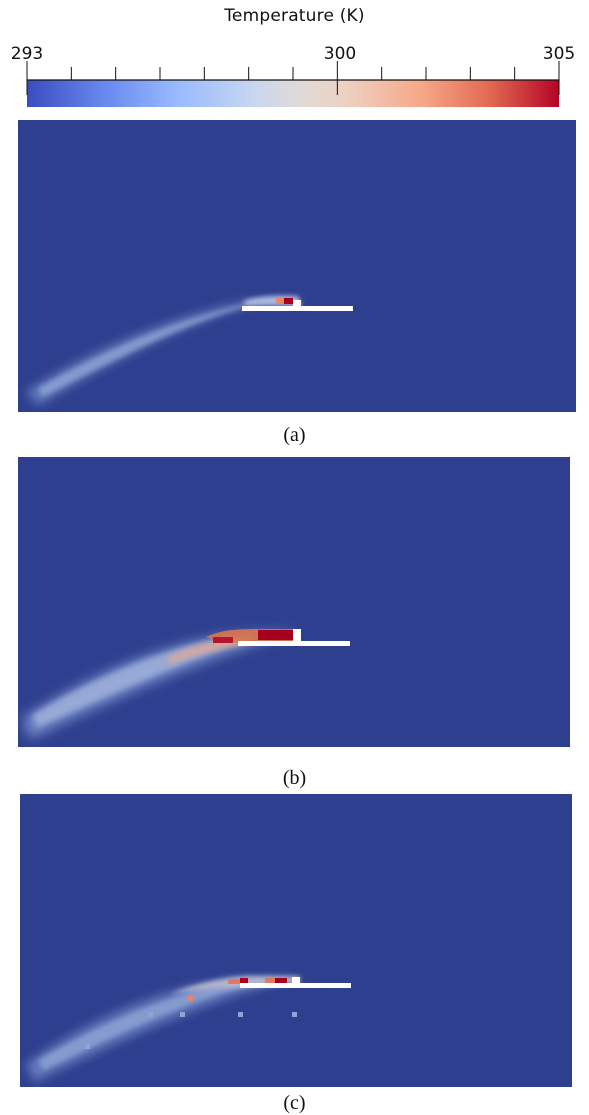 This screenshot has height=1115, width=589. What do you see at coordinates (340, 54) in the screenshot?
I see `colorbar-mid-label: 300` at bounding box center [340, 54].